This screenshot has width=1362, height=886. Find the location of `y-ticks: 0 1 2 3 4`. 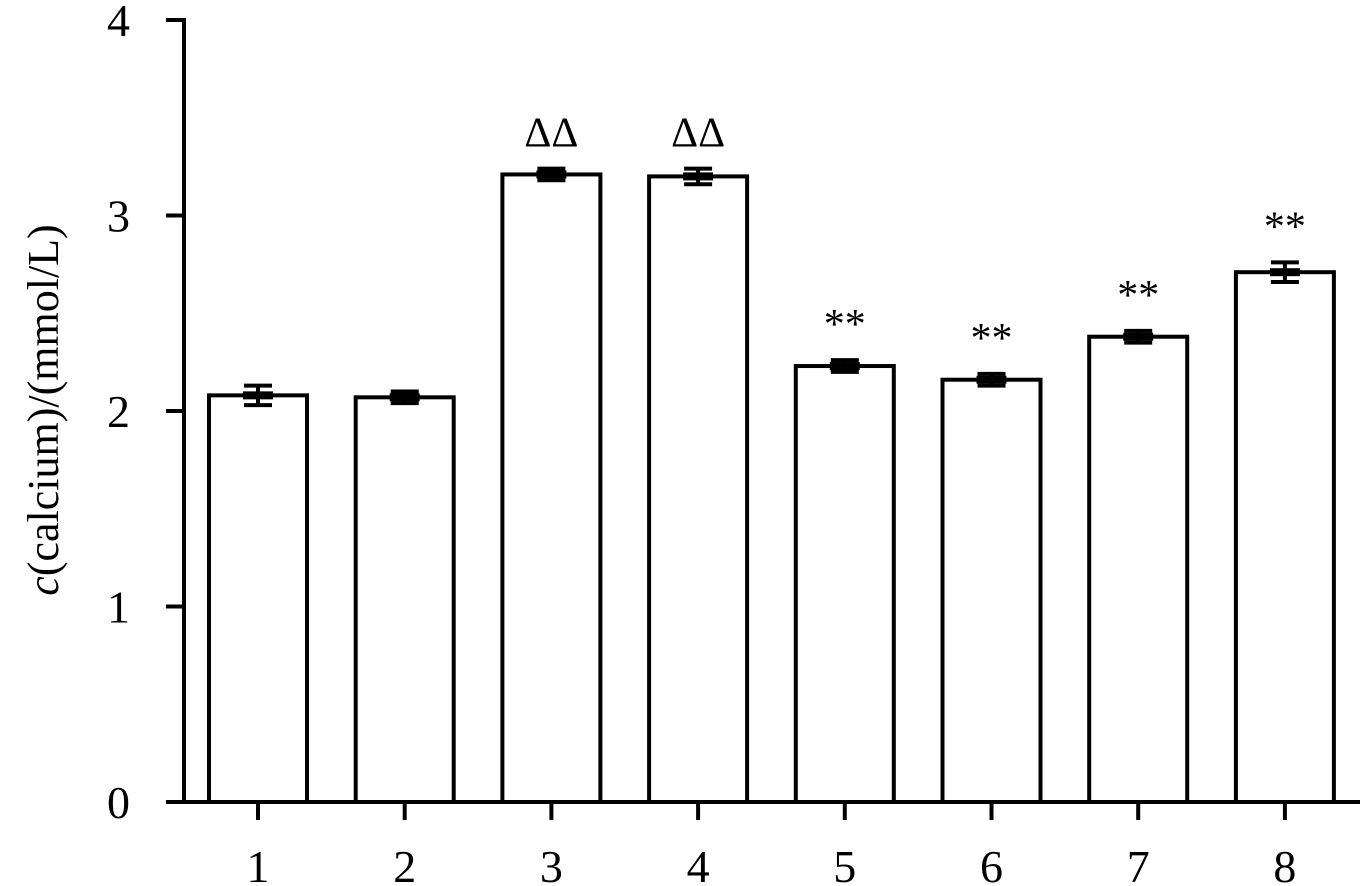

y-ticks: 0 1 2 3 4 is located at coordinates (145, 414).